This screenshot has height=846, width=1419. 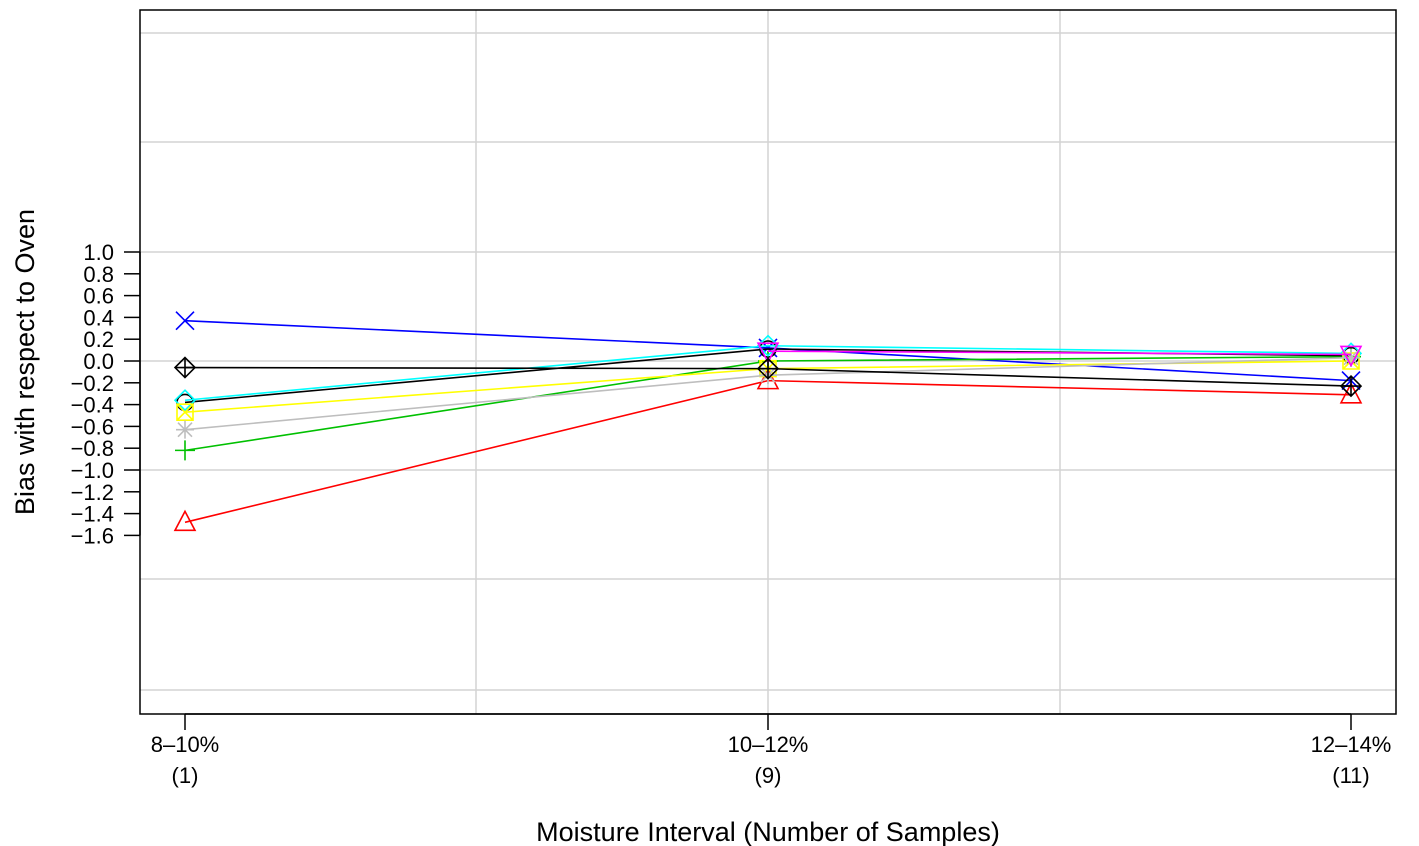 I want to click on y-tick-label: −0.4, so click(x=92, y=405).